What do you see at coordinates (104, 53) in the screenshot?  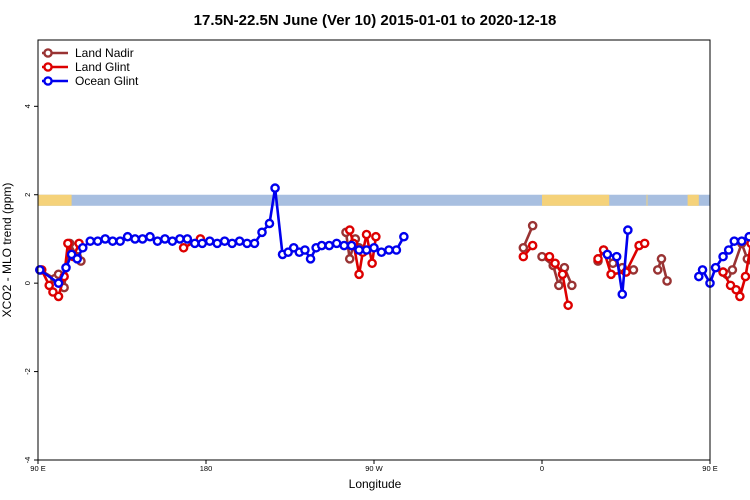 I see `legend-label: Land Nadir` at bounding box center [104, 53].